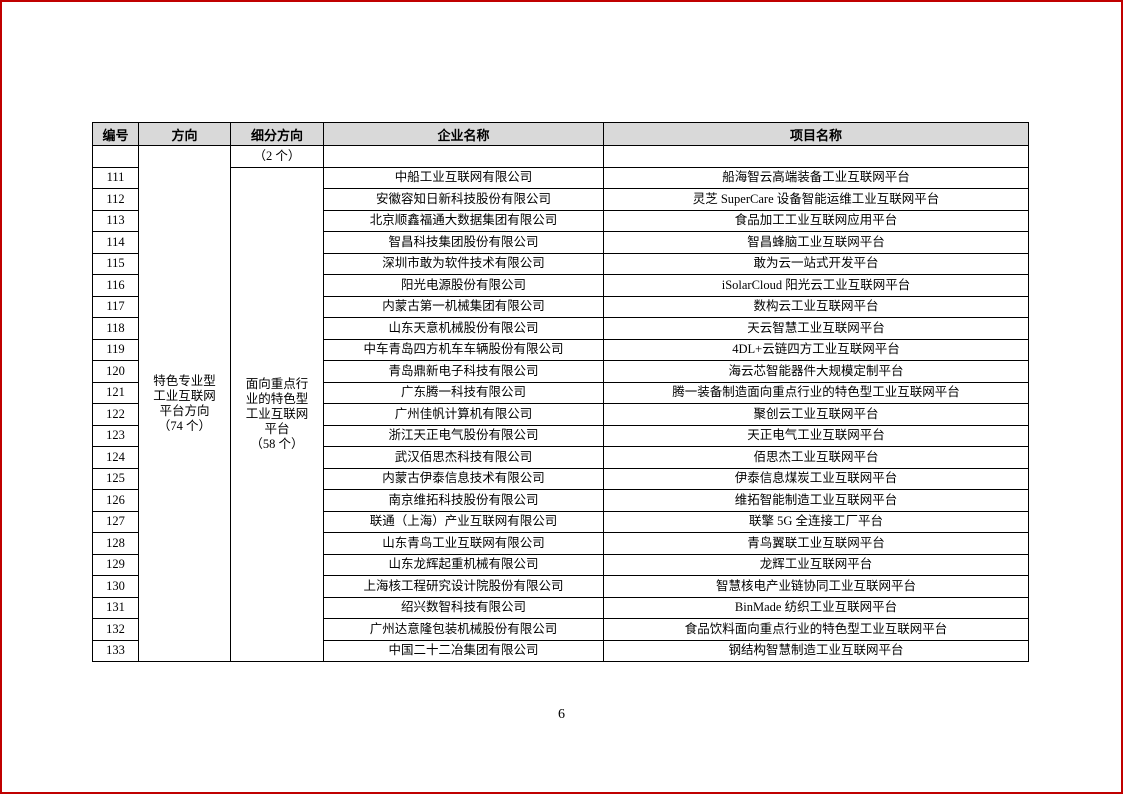  Describe the element at coordinates (561, 714) in the screenshot. I see `page-number: 6` at that location.